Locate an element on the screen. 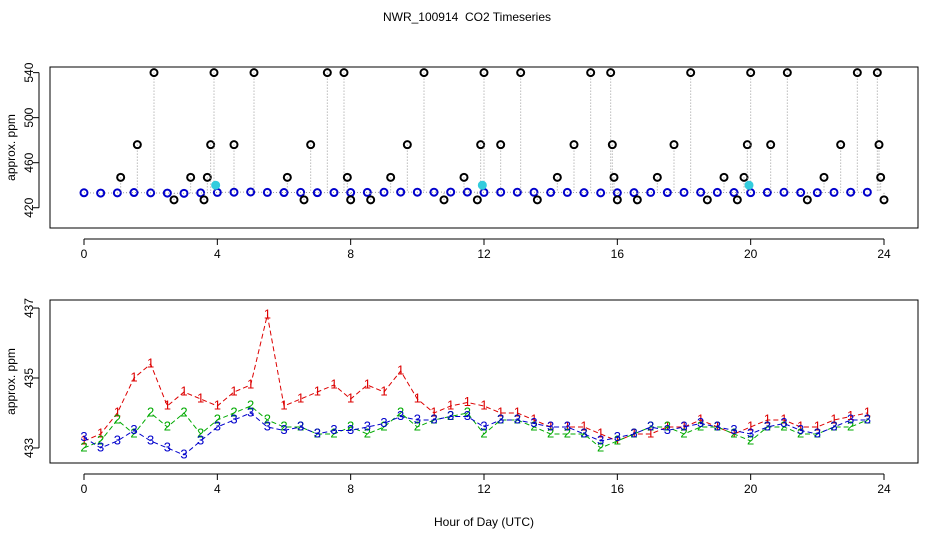  y-tick-label: 420 is located at coordinates (29, 207).